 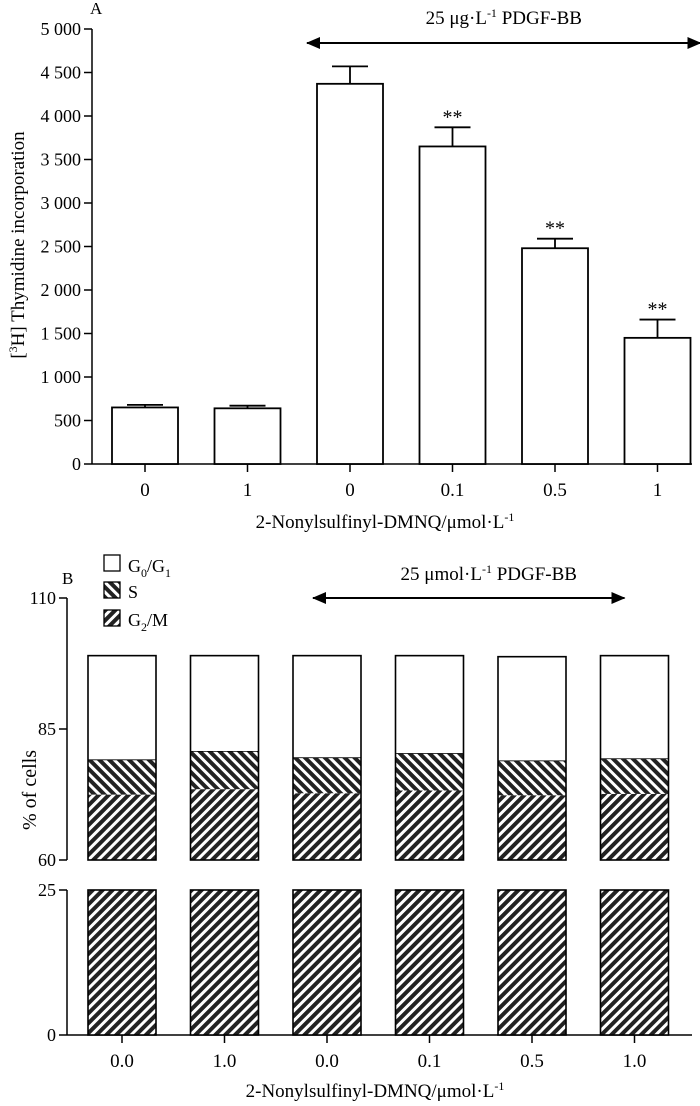 What do you see at coordinates (144, 573) in the screenshot?
I see `legend-g0g1-sub1: 0` at bounding box center [144, 573].